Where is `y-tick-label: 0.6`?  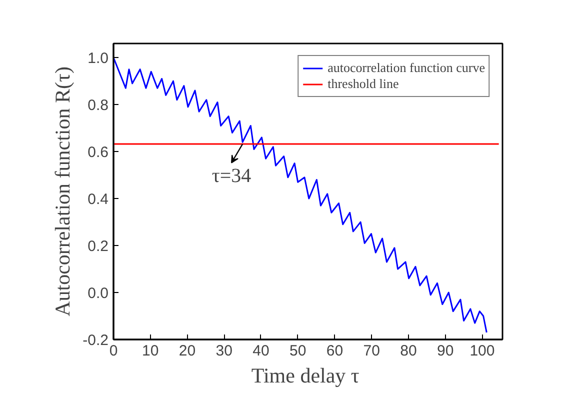 y-tick-label: 0.6 is located at coordinates (98, 153).